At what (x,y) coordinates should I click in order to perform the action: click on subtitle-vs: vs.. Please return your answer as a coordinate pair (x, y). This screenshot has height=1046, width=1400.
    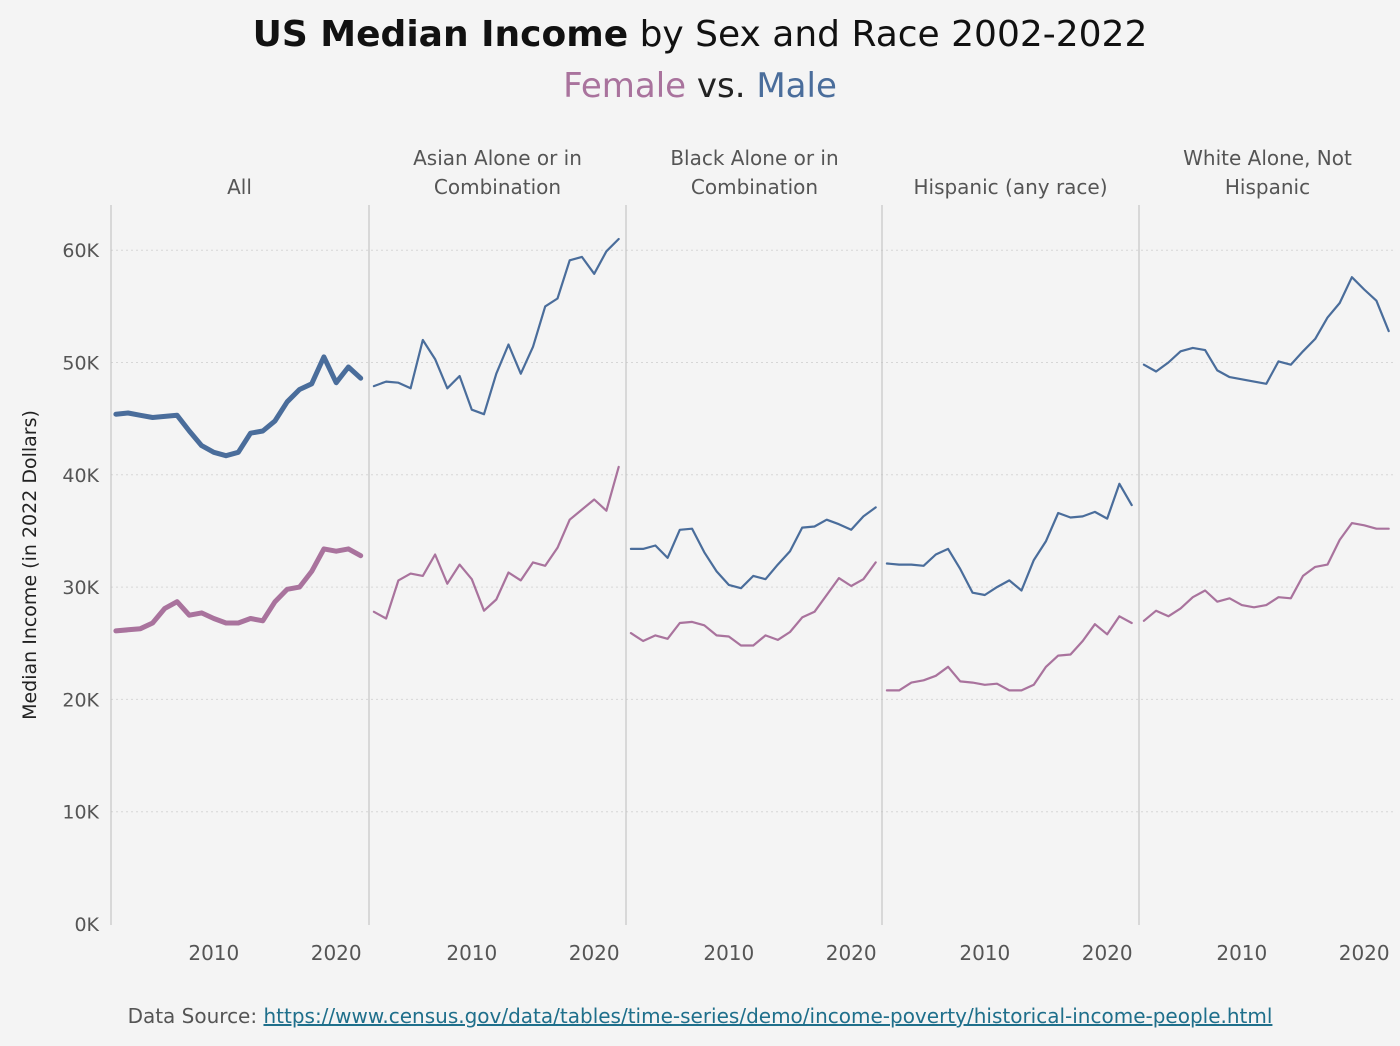
    Looking at the image, I should click on (721, 86).